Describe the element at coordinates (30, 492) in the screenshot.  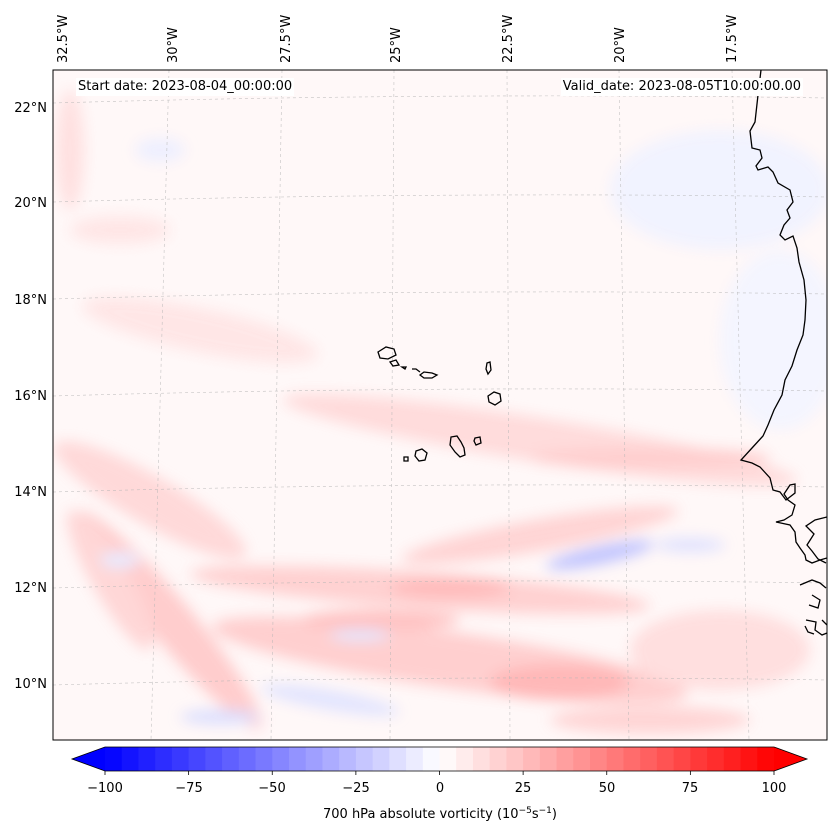
I see `lat-label: 14°N` at that location.